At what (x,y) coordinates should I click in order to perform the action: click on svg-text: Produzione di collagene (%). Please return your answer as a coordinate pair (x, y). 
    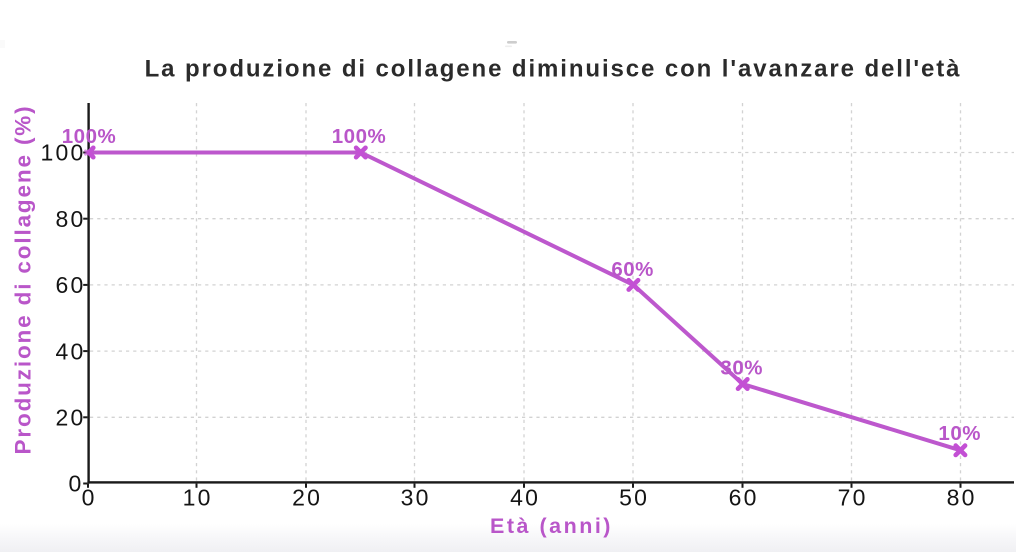
    Looking at the image, I should click on (23, 280).